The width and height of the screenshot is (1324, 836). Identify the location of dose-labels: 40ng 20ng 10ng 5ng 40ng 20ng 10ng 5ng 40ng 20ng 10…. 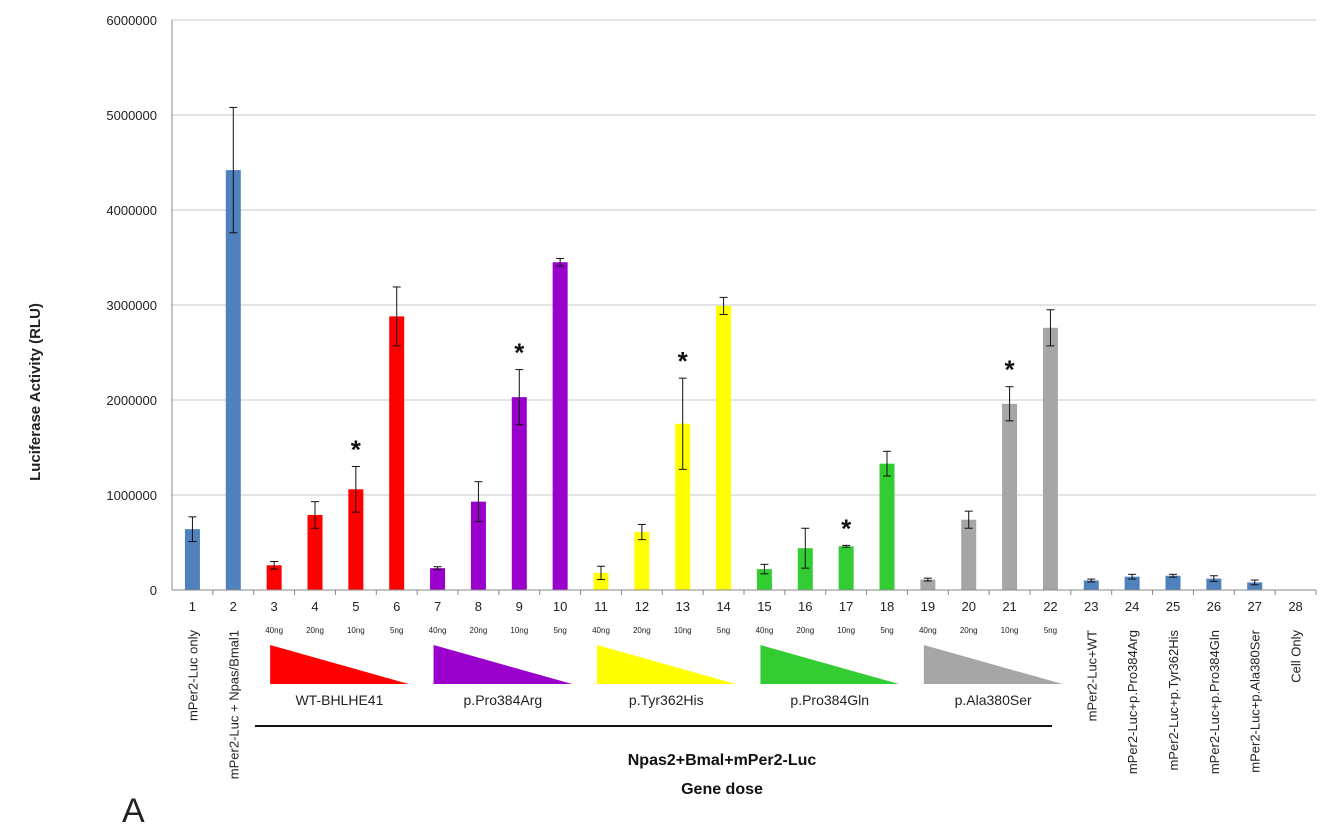
(661, 630).